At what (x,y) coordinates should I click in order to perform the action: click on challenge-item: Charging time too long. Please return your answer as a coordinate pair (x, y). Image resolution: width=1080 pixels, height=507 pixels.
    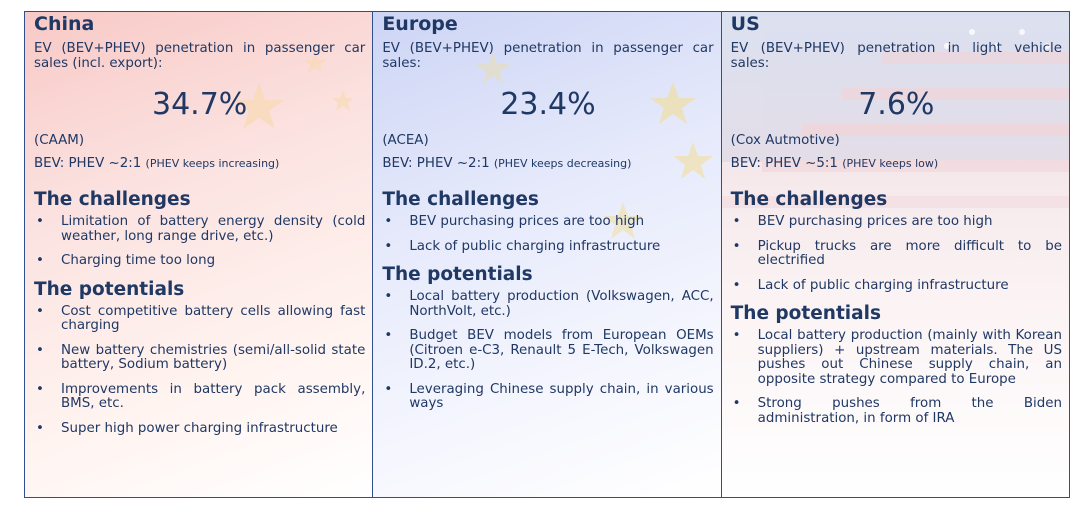
    Looking at the image, I should click on (199, 261).